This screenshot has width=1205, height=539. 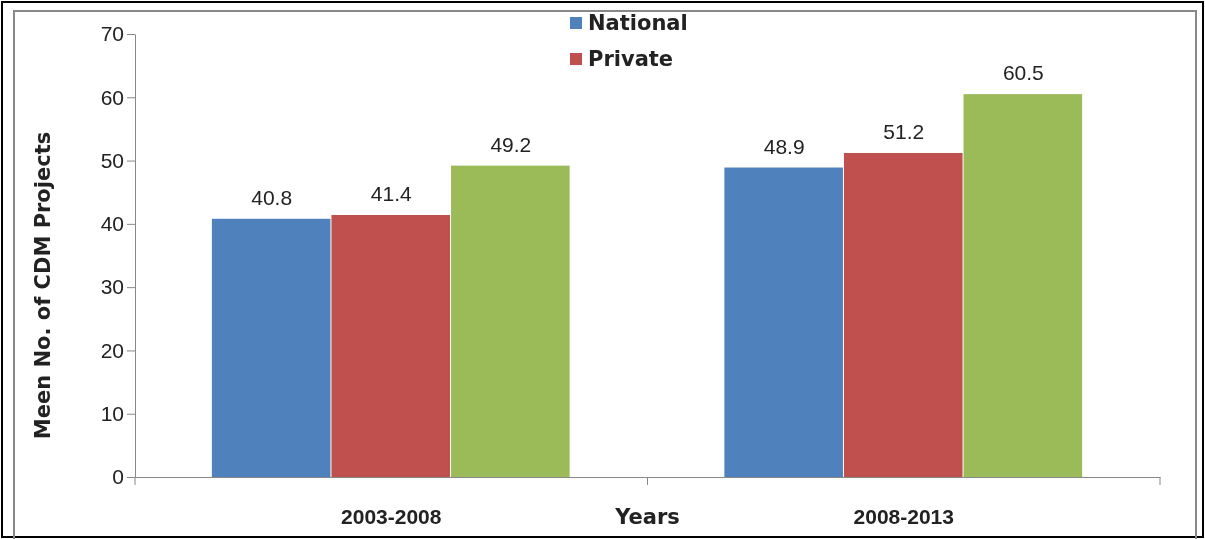 I want to click on y-tick-label: 70, so click(x=112, y=34).